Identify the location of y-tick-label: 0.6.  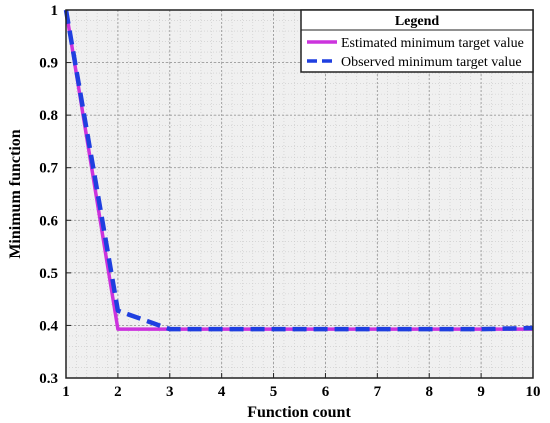
(48, 221).